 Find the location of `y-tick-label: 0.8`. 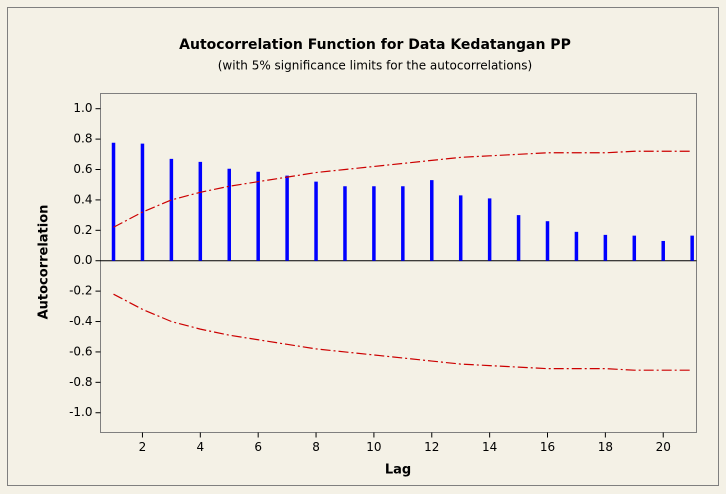

y-tick-label: 0.8 is located at coordinates (82, 139).